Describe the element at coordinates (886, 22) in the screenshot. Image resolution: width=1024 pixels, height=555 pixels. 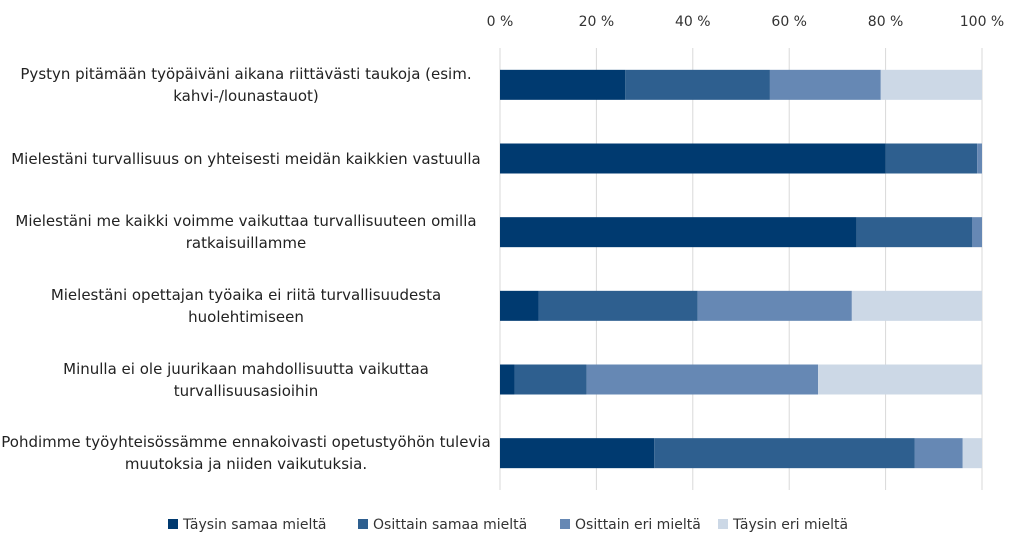
I see `x-tick-label: 80 %` at that location.